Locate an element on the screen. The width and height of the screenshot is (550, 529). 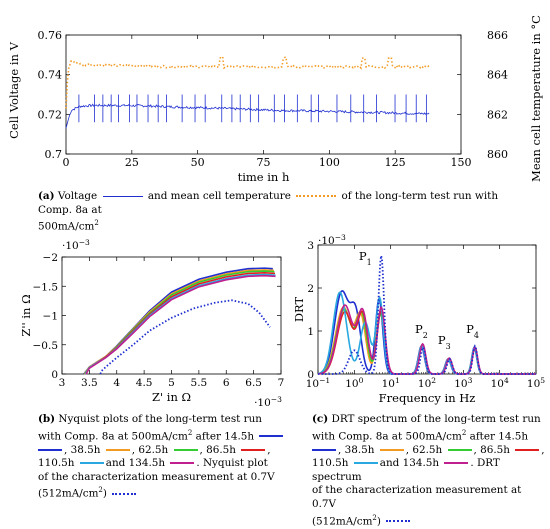
caption-c-swatch-134h-magenta is located at coordinates (456, 463).